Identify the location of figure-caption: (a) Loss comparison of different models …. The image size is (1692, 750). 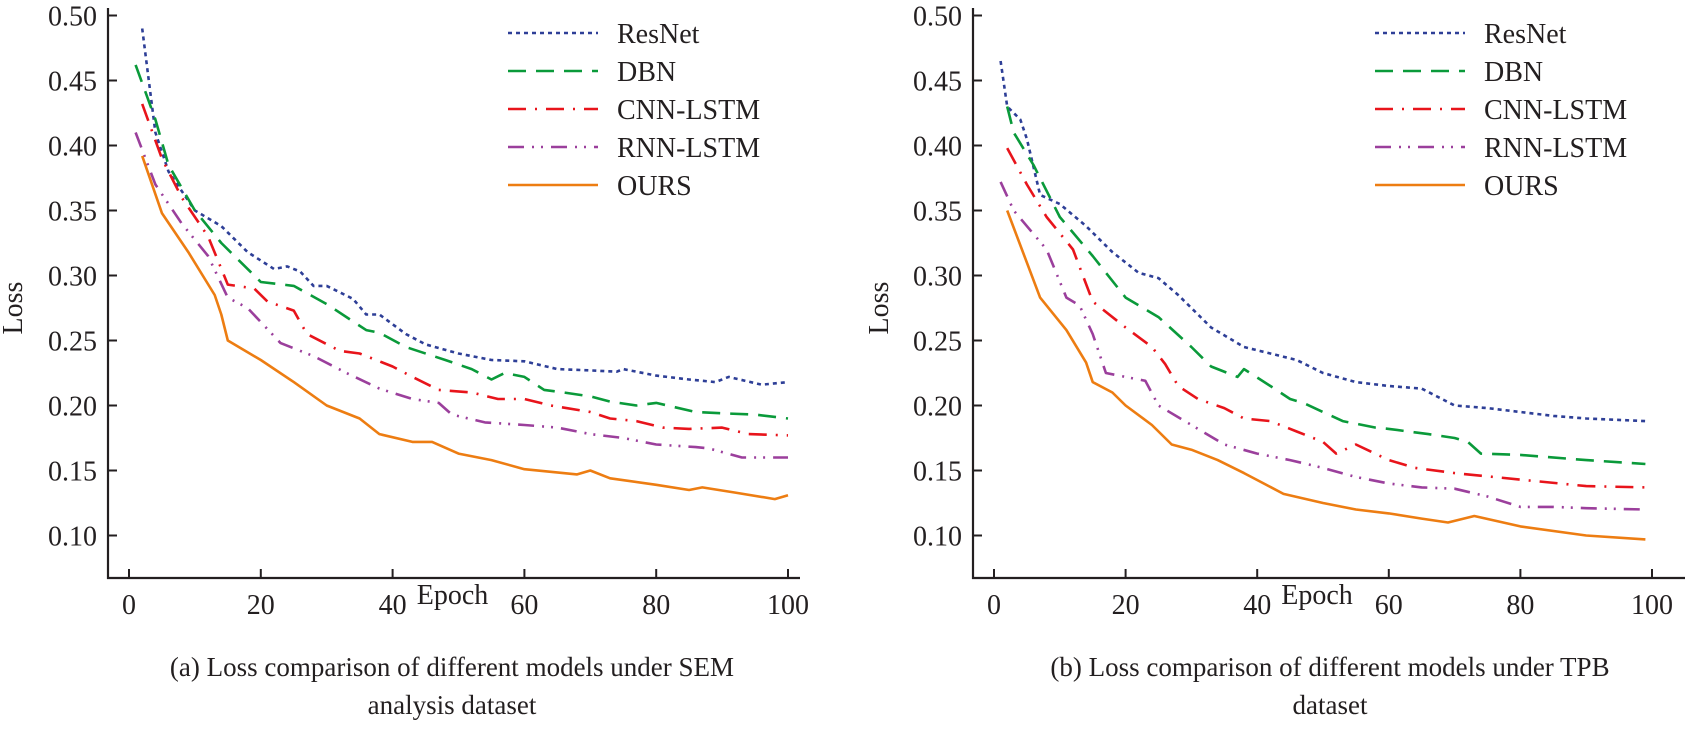
(452, 667).